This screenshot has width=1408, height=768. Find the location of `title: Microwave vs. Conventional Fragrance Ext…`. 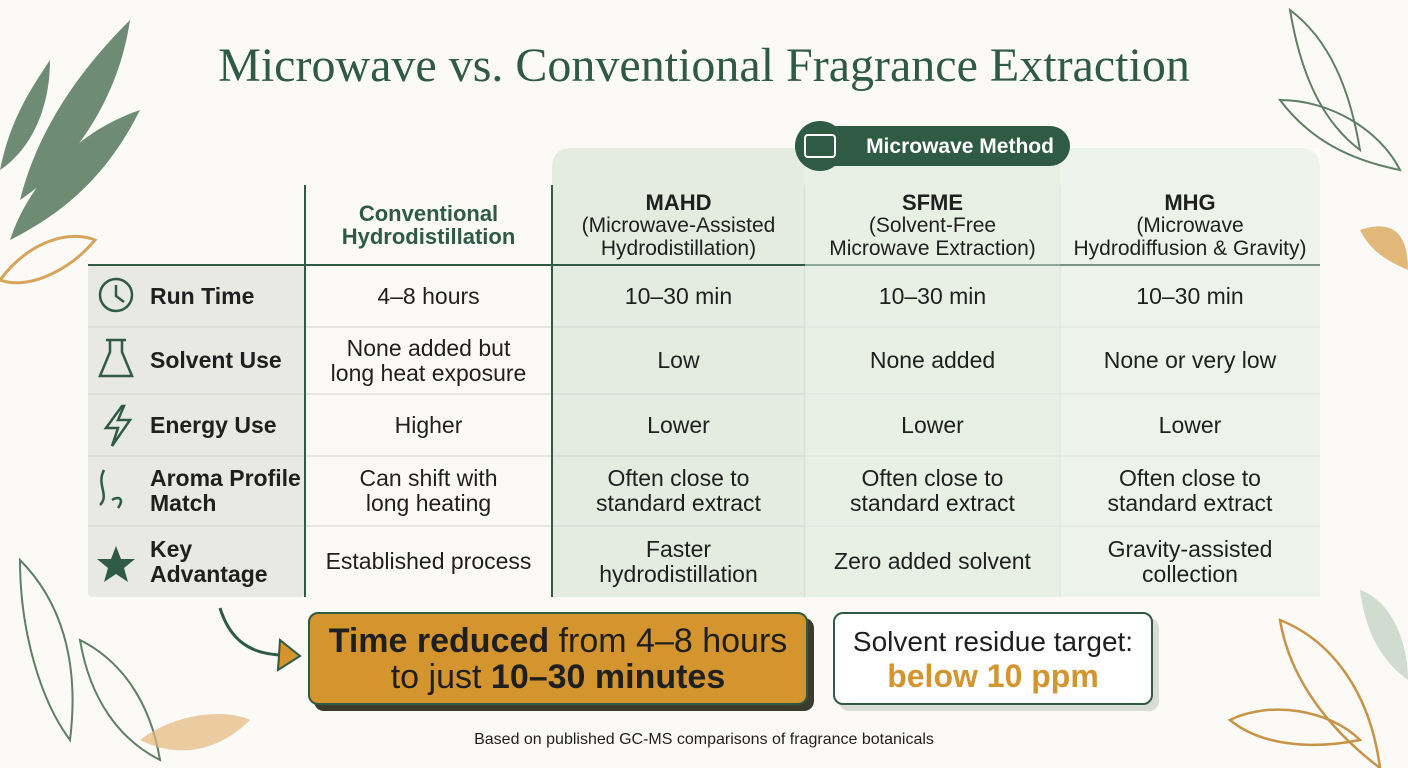

title: Microwave vs. Conventional Fragrance Ext… is located at coordinates (704, 65).